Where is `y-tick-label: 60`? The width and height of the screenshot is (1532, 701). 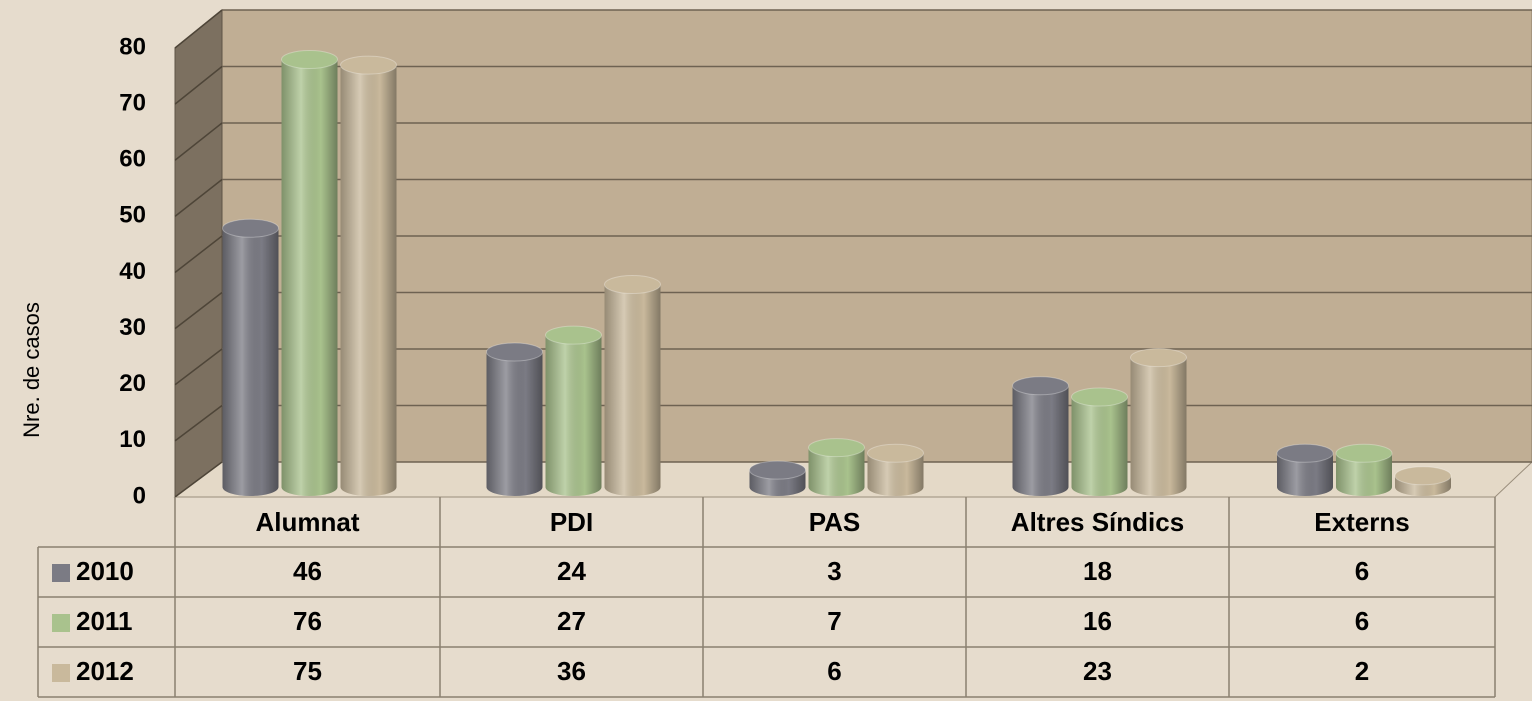
y-tick-label: 60 is located at coordinates (132, 159).